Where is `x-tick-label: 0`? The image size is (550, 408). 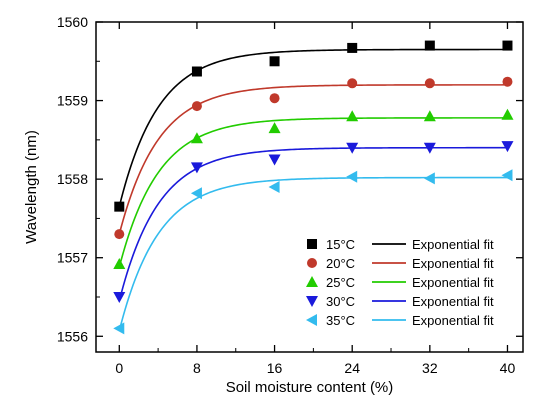 x-tick-label: 0 is located at coordinates (119, 368).